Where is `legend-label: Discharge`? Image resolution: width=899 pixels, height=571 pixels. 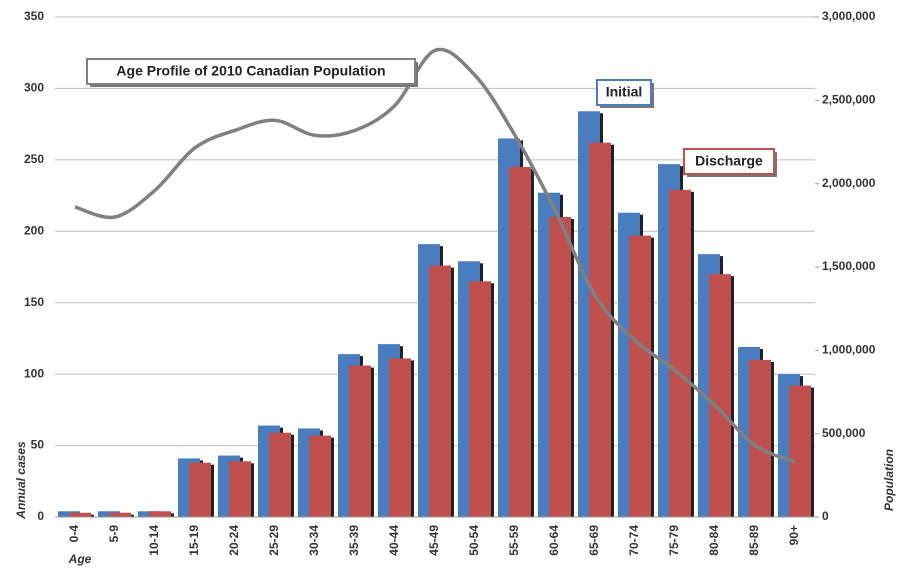 legend-label: Discharge is located at coordinates (729, 161).